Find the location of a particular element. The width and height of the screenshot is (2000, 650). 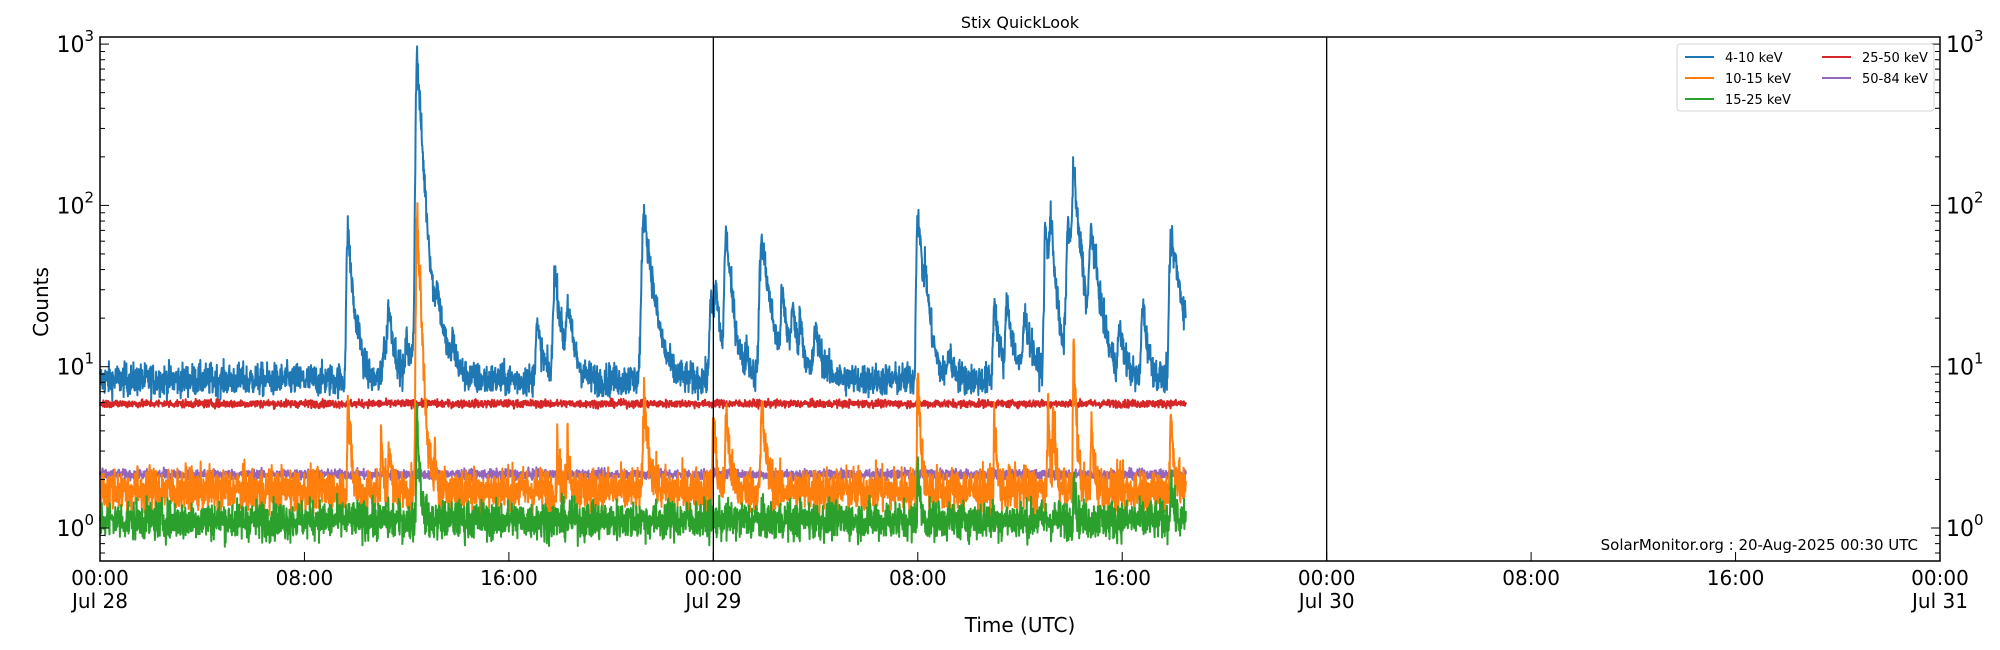

y-tick-label-left: 10² is located at coordinates (75, 203).